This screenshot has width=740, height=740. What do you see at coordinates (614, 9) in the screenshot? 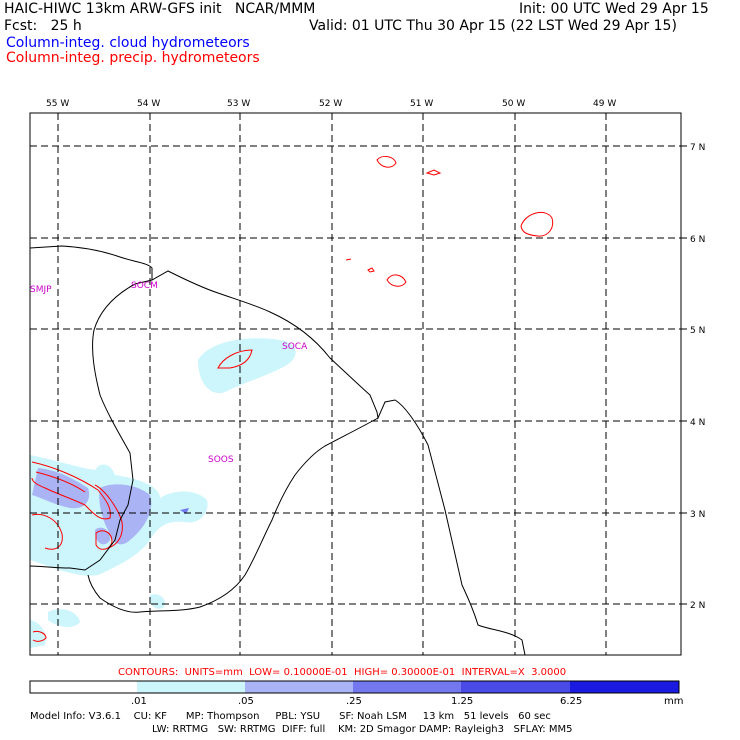
I see `init-time: Init: 00 UTC Wed 29 Apr 15` at bounding box center [614, 9].